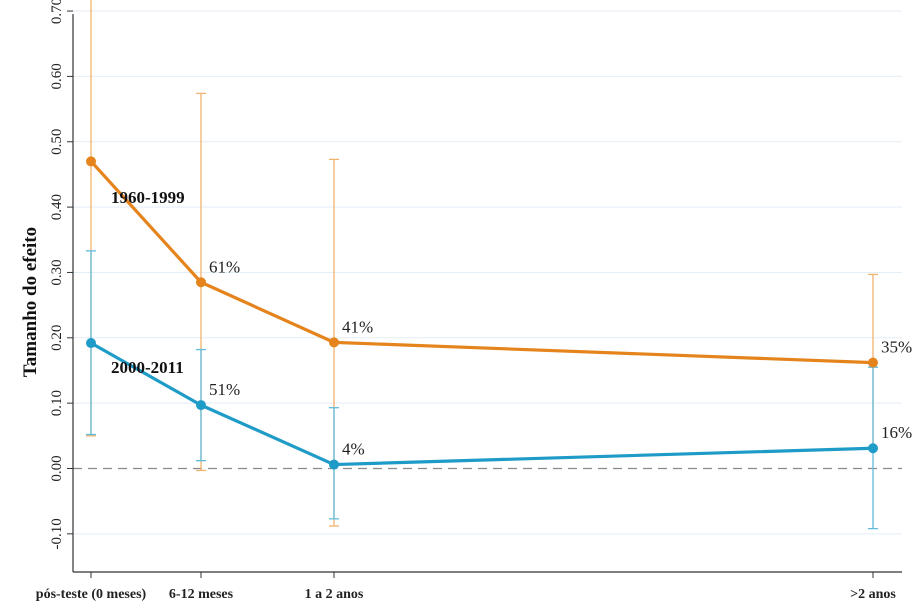 The height and width of the screenshot is (611, 919). I want to click on y-tick-label: 0.70, so click(57, 12).